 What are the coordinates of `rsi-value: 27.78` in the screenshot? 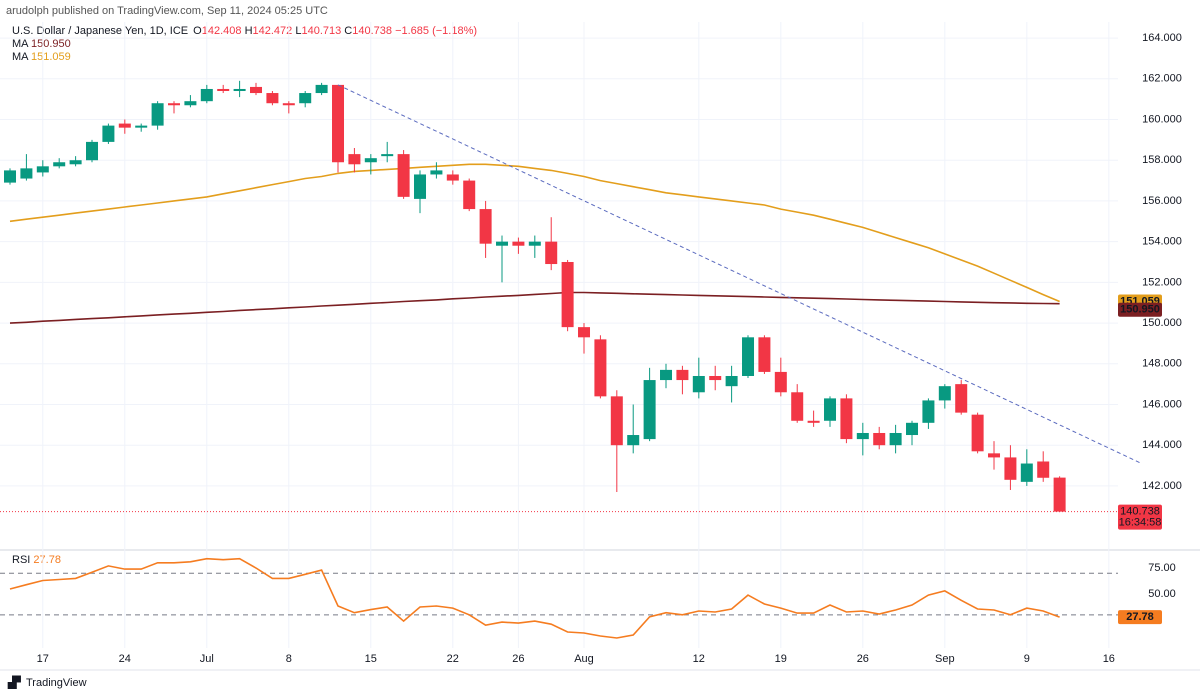 It's located at (47, 560).